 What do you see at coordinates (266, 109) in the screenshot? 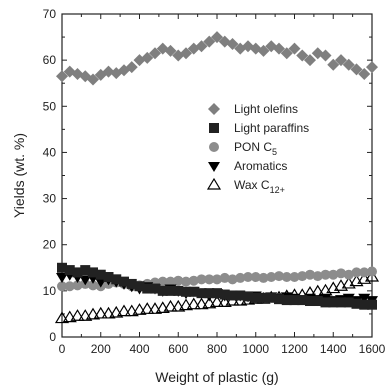
I see `legend-label: Light olefins` at bounding box center [266, 109].